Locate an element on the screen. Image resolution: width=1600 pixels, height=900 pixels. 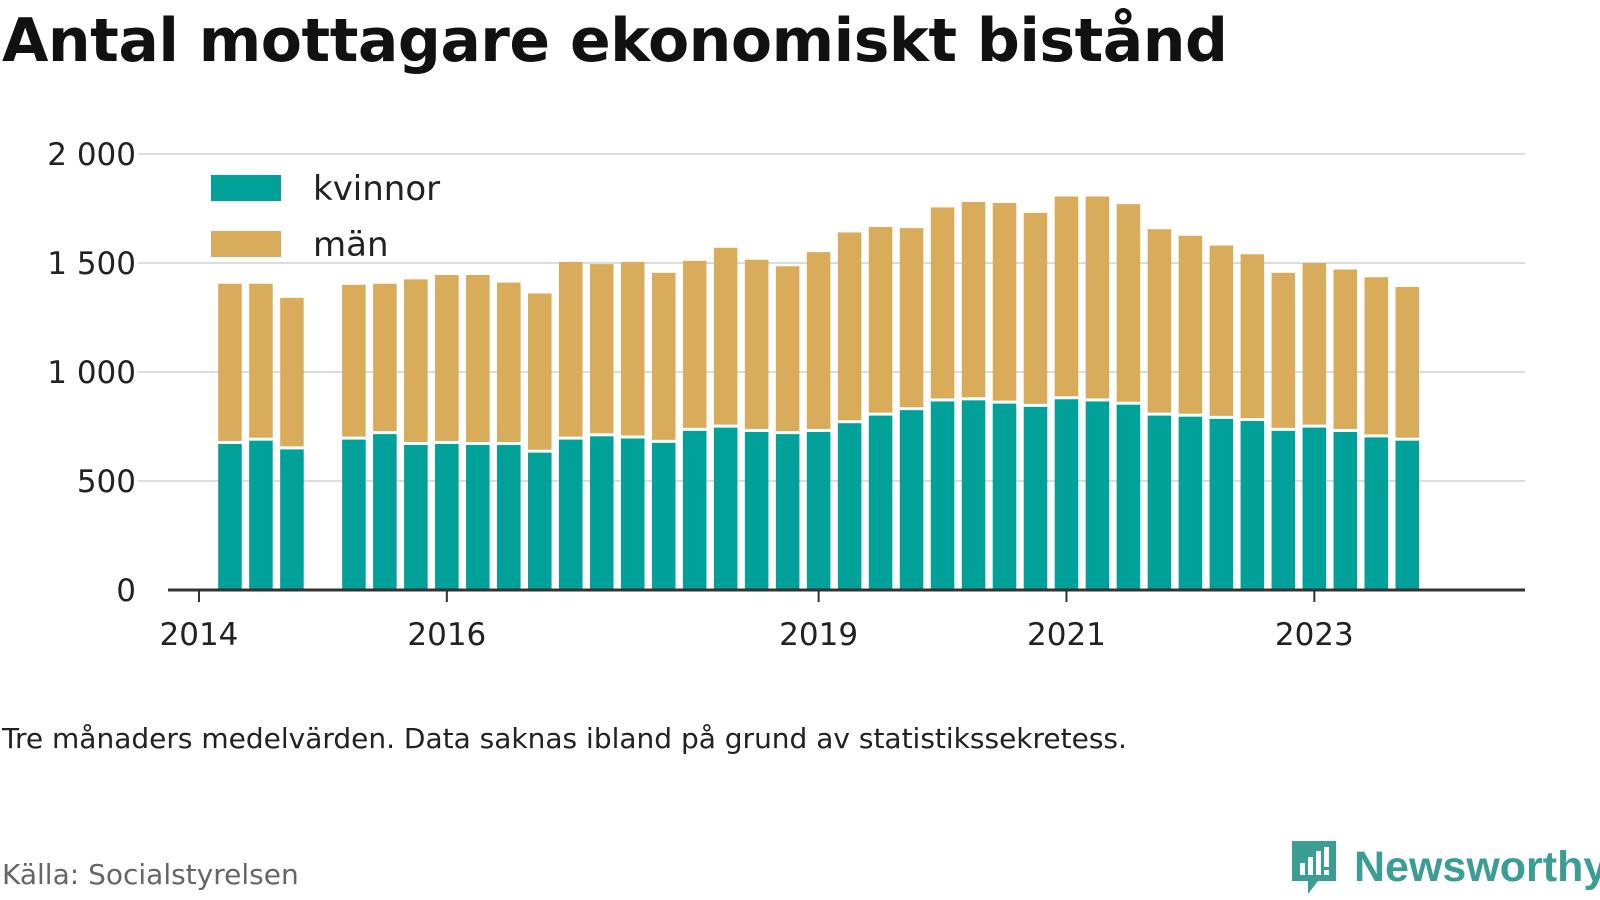
brand-name: Newsworthy is located at coordinates (1477, 866).